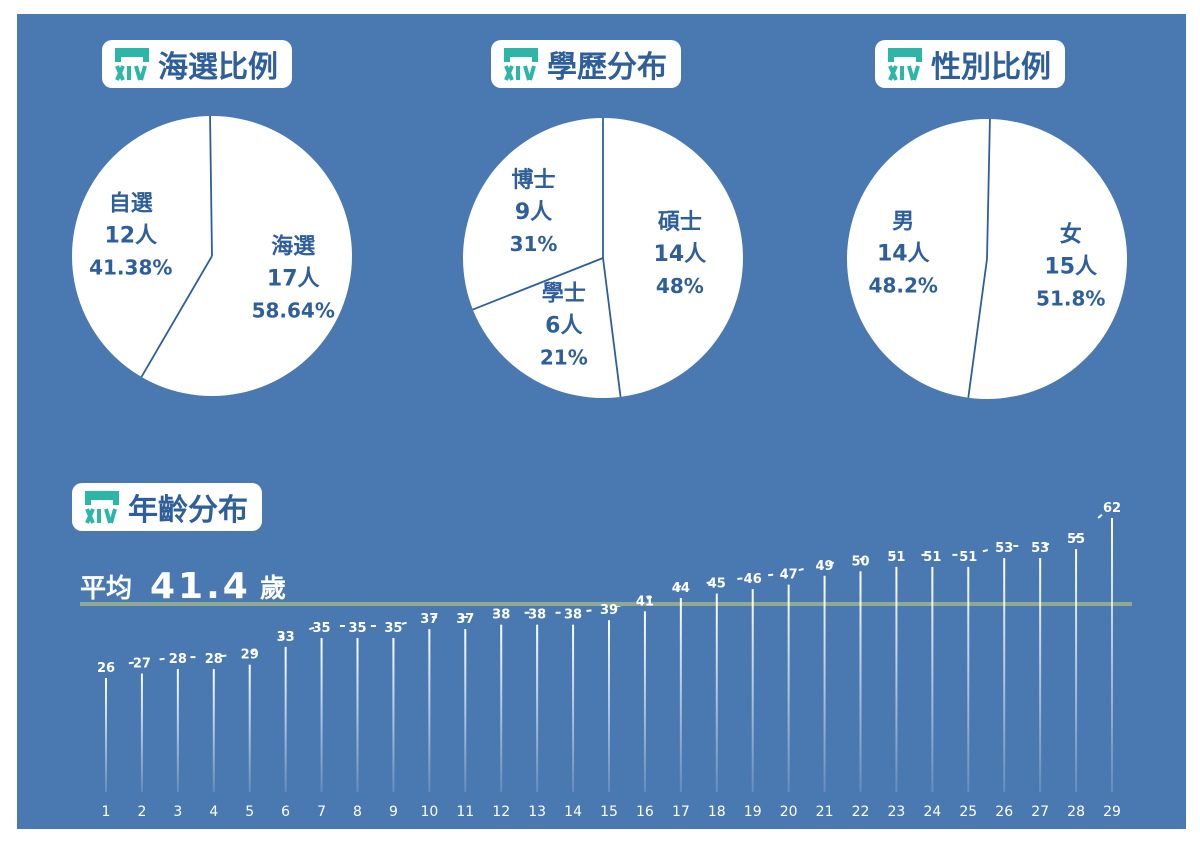  Describe the element at coordinates (357, 812) in the screenshot. I see `age-category-label: 8` at that location.